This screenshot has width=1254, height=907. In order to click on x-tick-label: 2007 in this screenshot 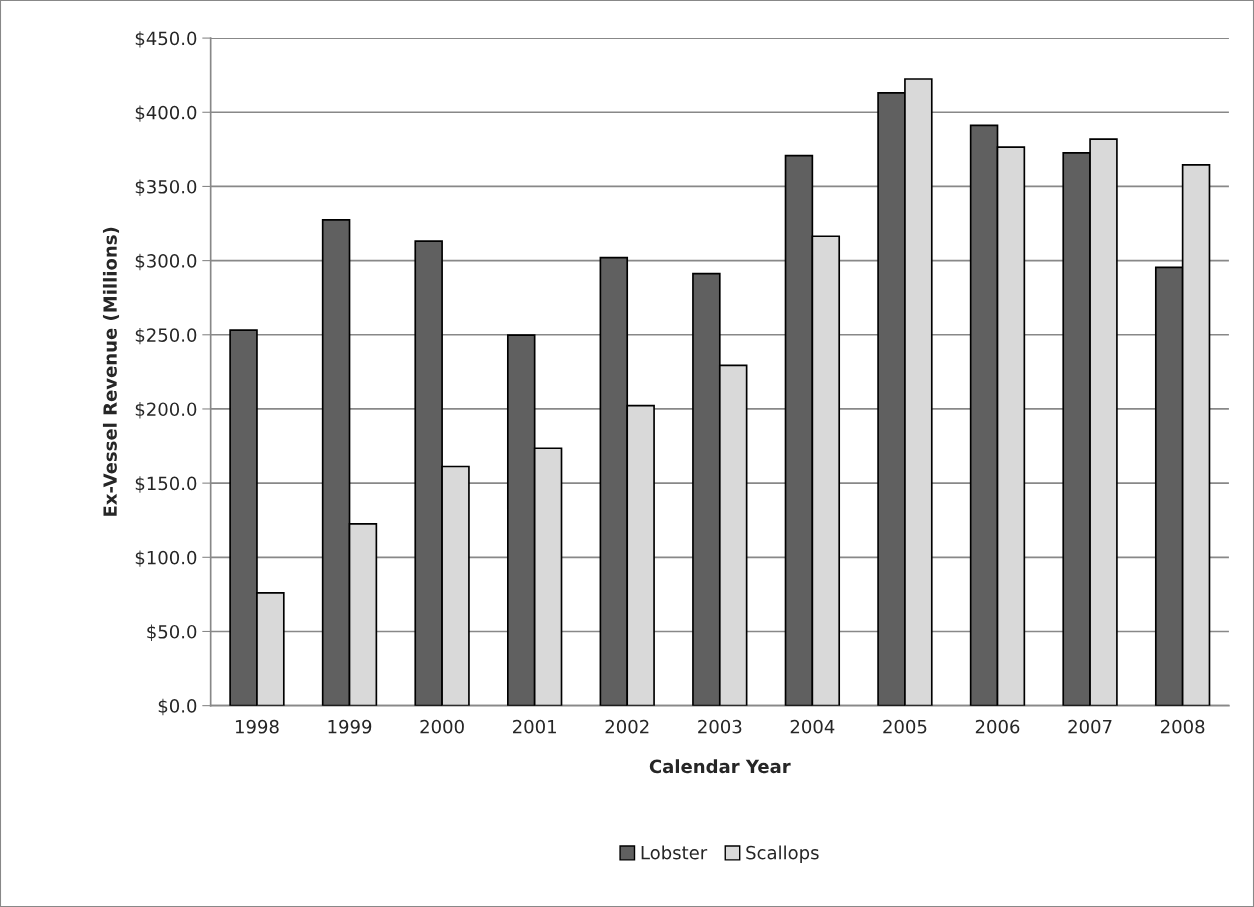, I will do `click(1090, 726)`.